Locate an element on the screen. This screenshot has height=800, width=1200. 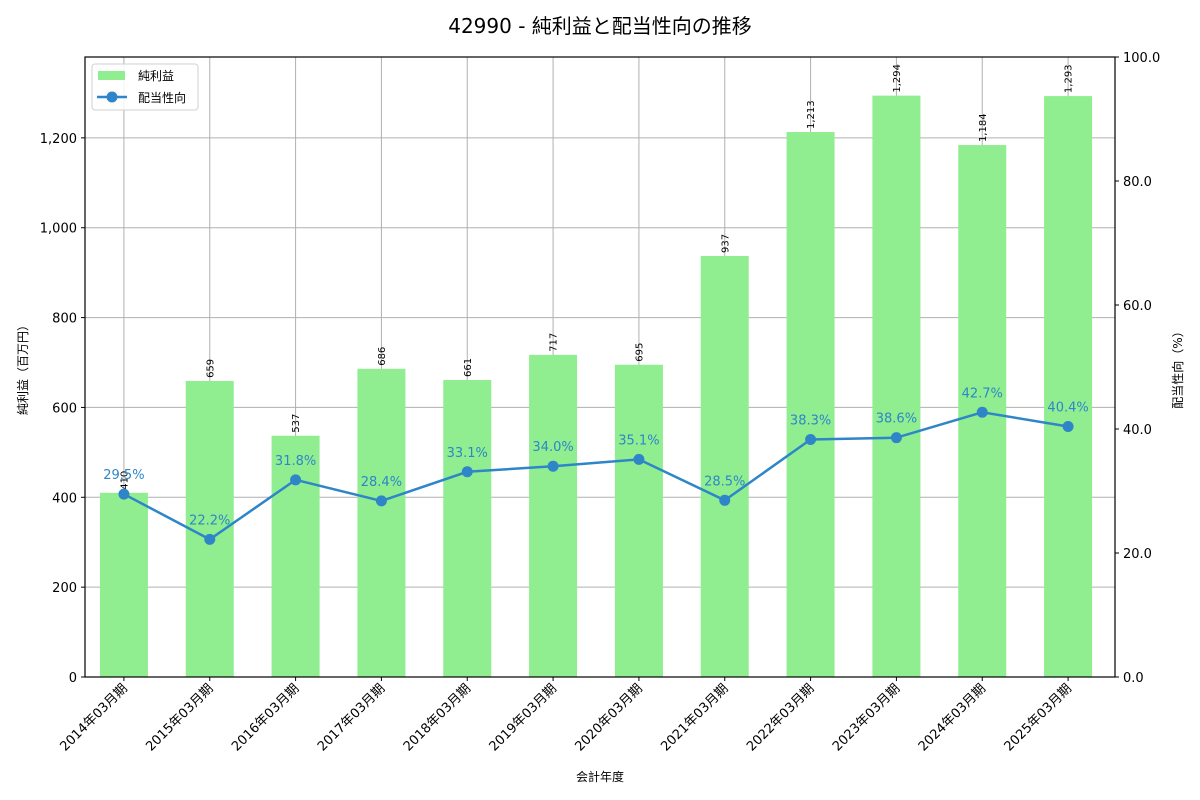
x-tick-label: 2014年03月期 is located at coordinates (93, 717).